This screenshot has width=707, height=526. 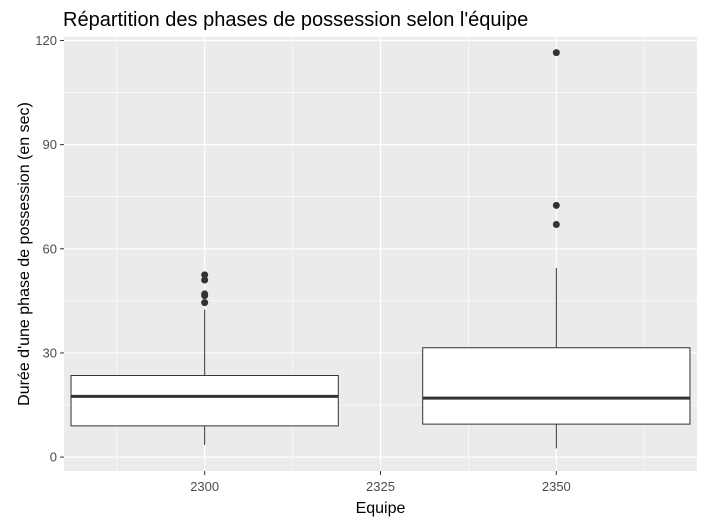 What do you see at coordinates (381, 508) in the screenshot?
I see `x-axis-title: Equipe` at bounding box center [381, 508].